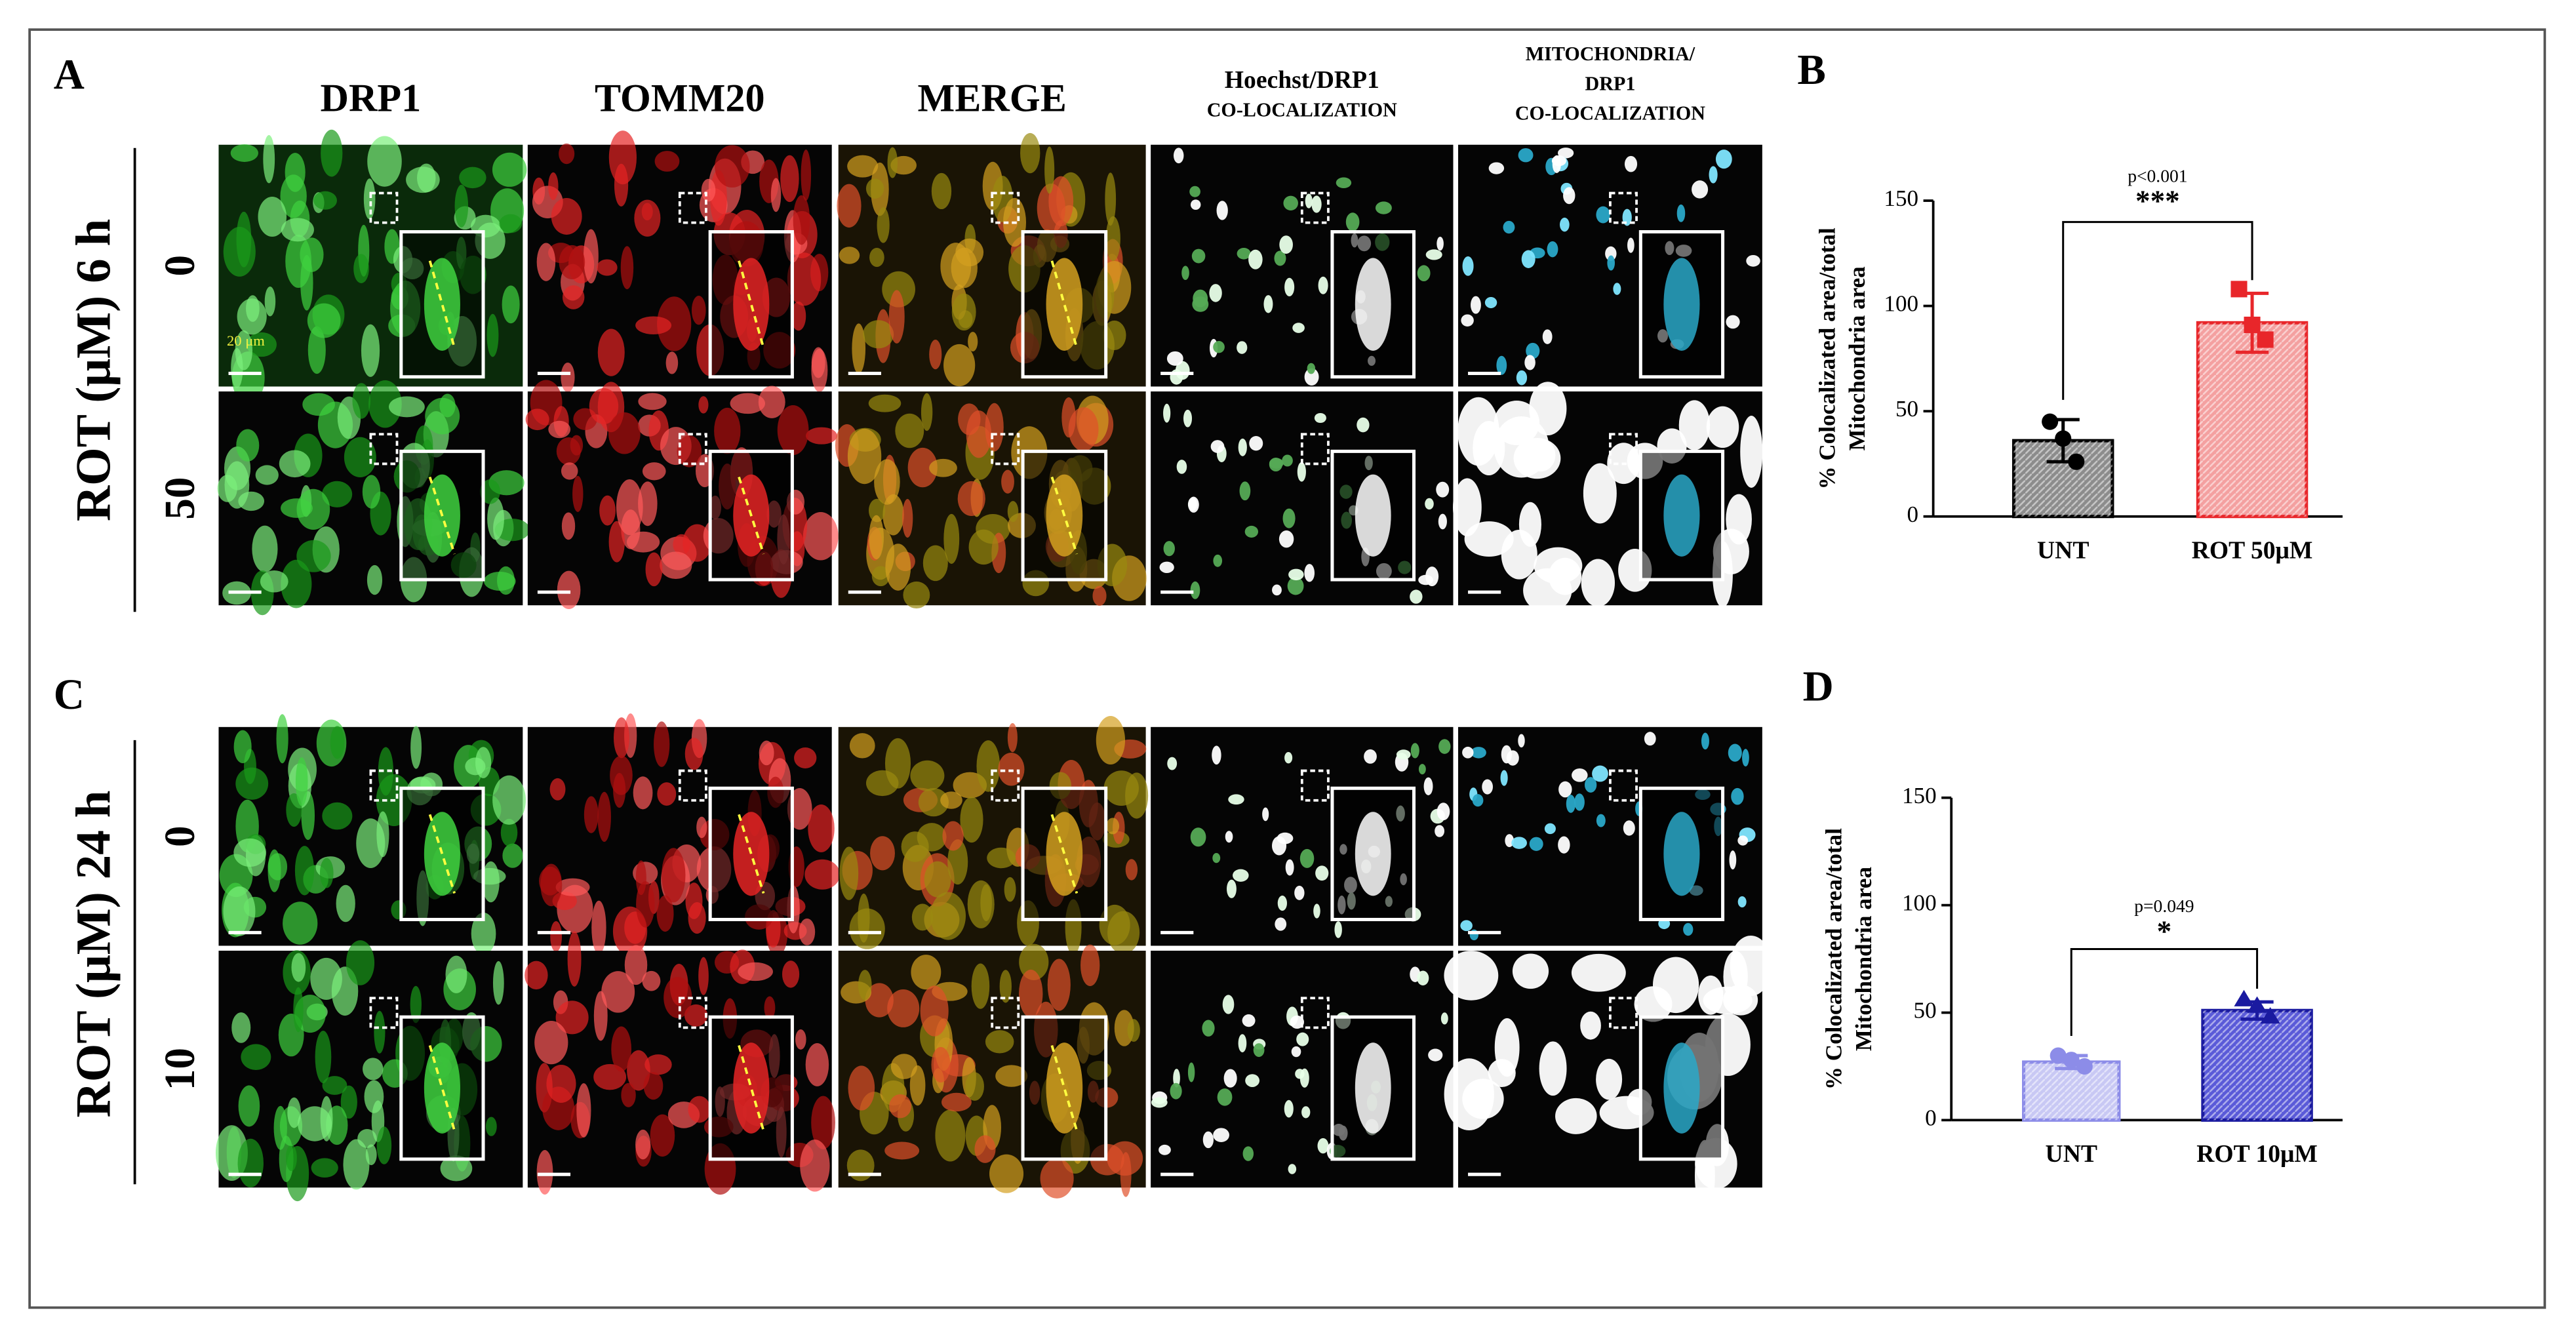  What do you see at coordinates (1610, 54) in the screenshot?
I see `column-header: MITOCHONDRIA/` at bounding box center [1610, 54].